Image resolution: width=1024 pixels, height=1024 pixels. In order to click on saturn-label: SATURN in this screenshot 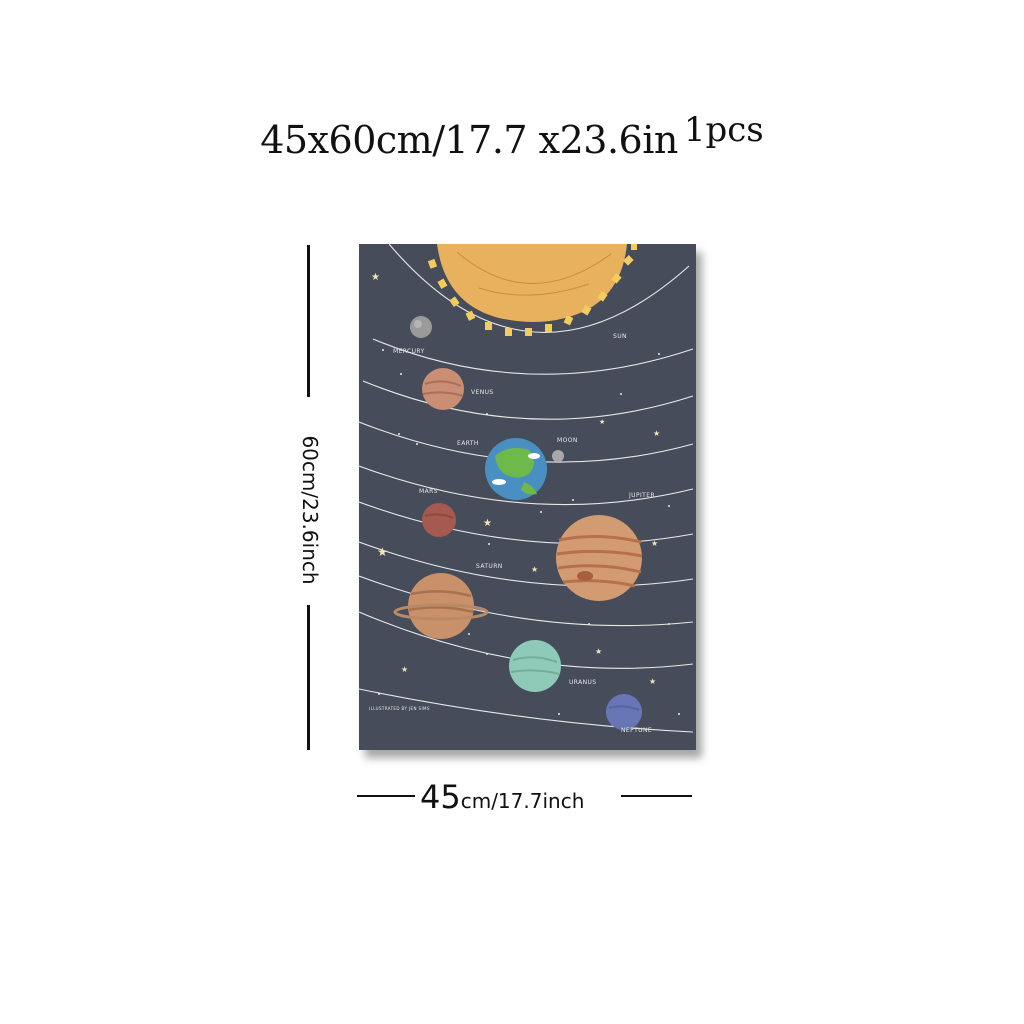, I will do `click(489, 566)`.